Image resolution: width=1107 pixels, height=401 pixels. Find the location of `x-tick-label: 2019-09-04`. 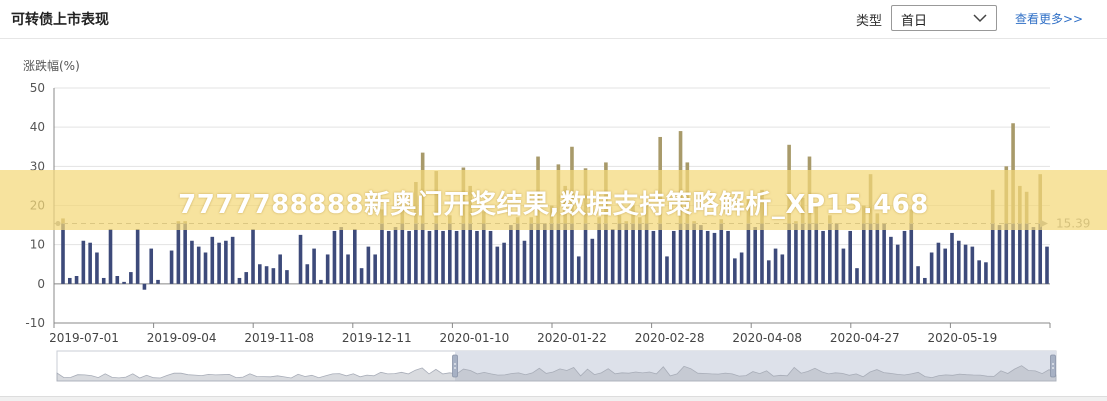

x-tick-label: 2019-09-04 is located at coordinates (182, 338).